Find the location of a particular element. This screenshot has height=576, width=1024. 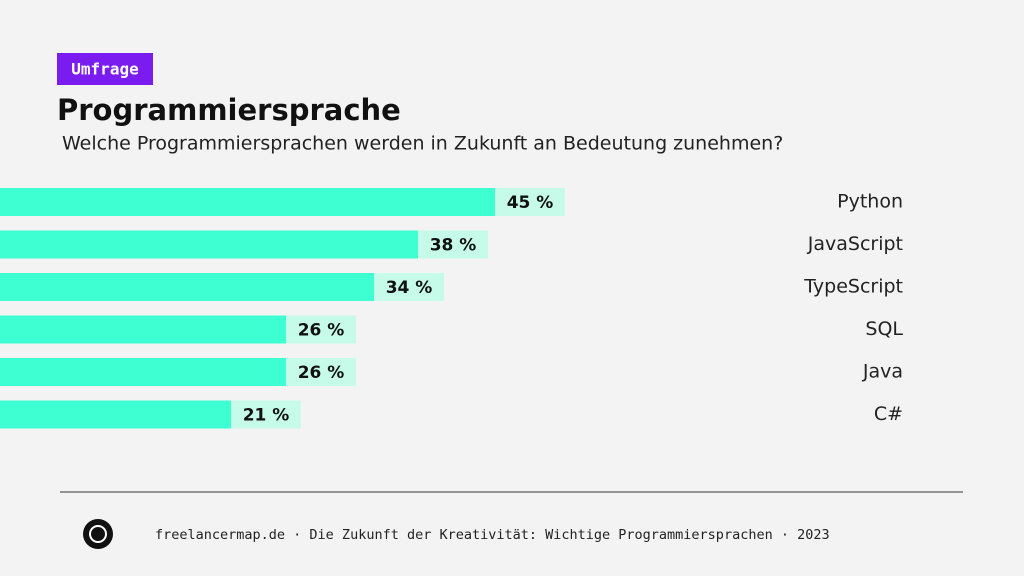

tag-background is located at coordinates (105, 69).